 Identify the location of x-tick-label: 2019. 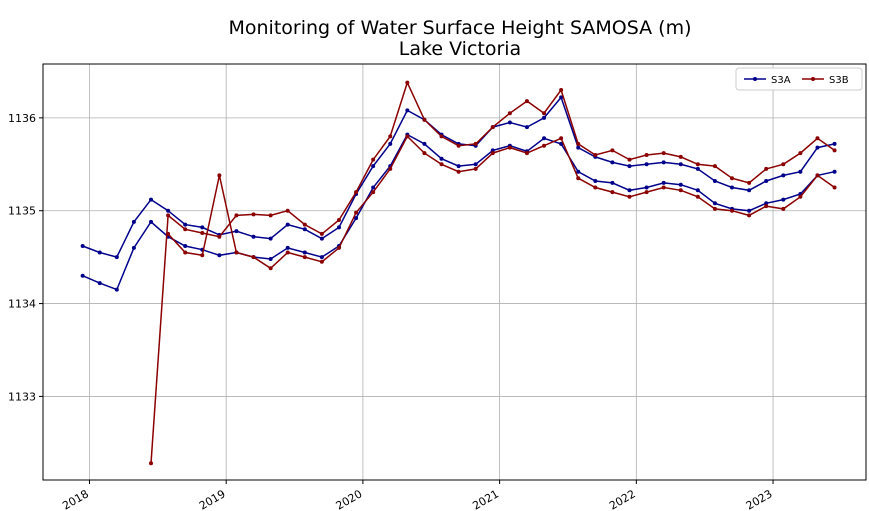
(212, 499).